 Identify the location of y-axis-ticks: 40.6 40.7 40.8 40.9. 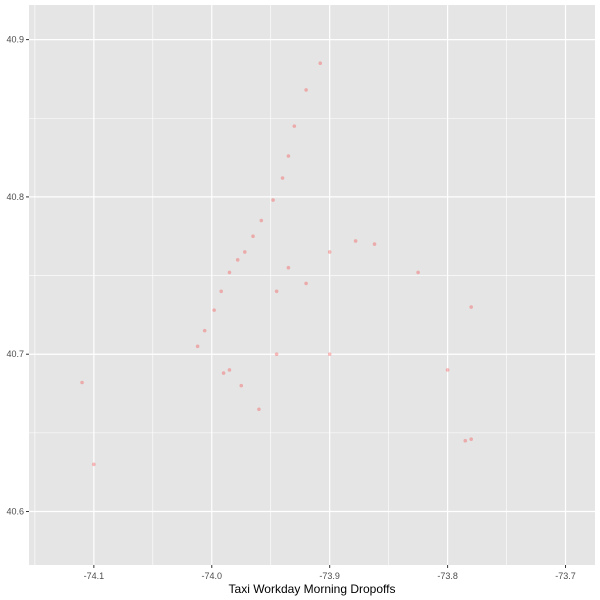
(17, 276).